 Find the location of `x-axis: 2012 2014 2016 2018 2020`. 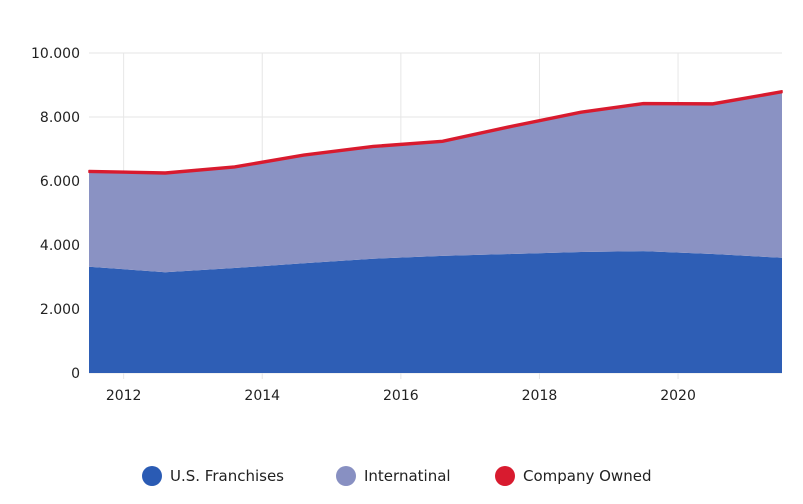

x-axis: 2012 2014 2016 2018 2020 is located at coordinates (401, 396).